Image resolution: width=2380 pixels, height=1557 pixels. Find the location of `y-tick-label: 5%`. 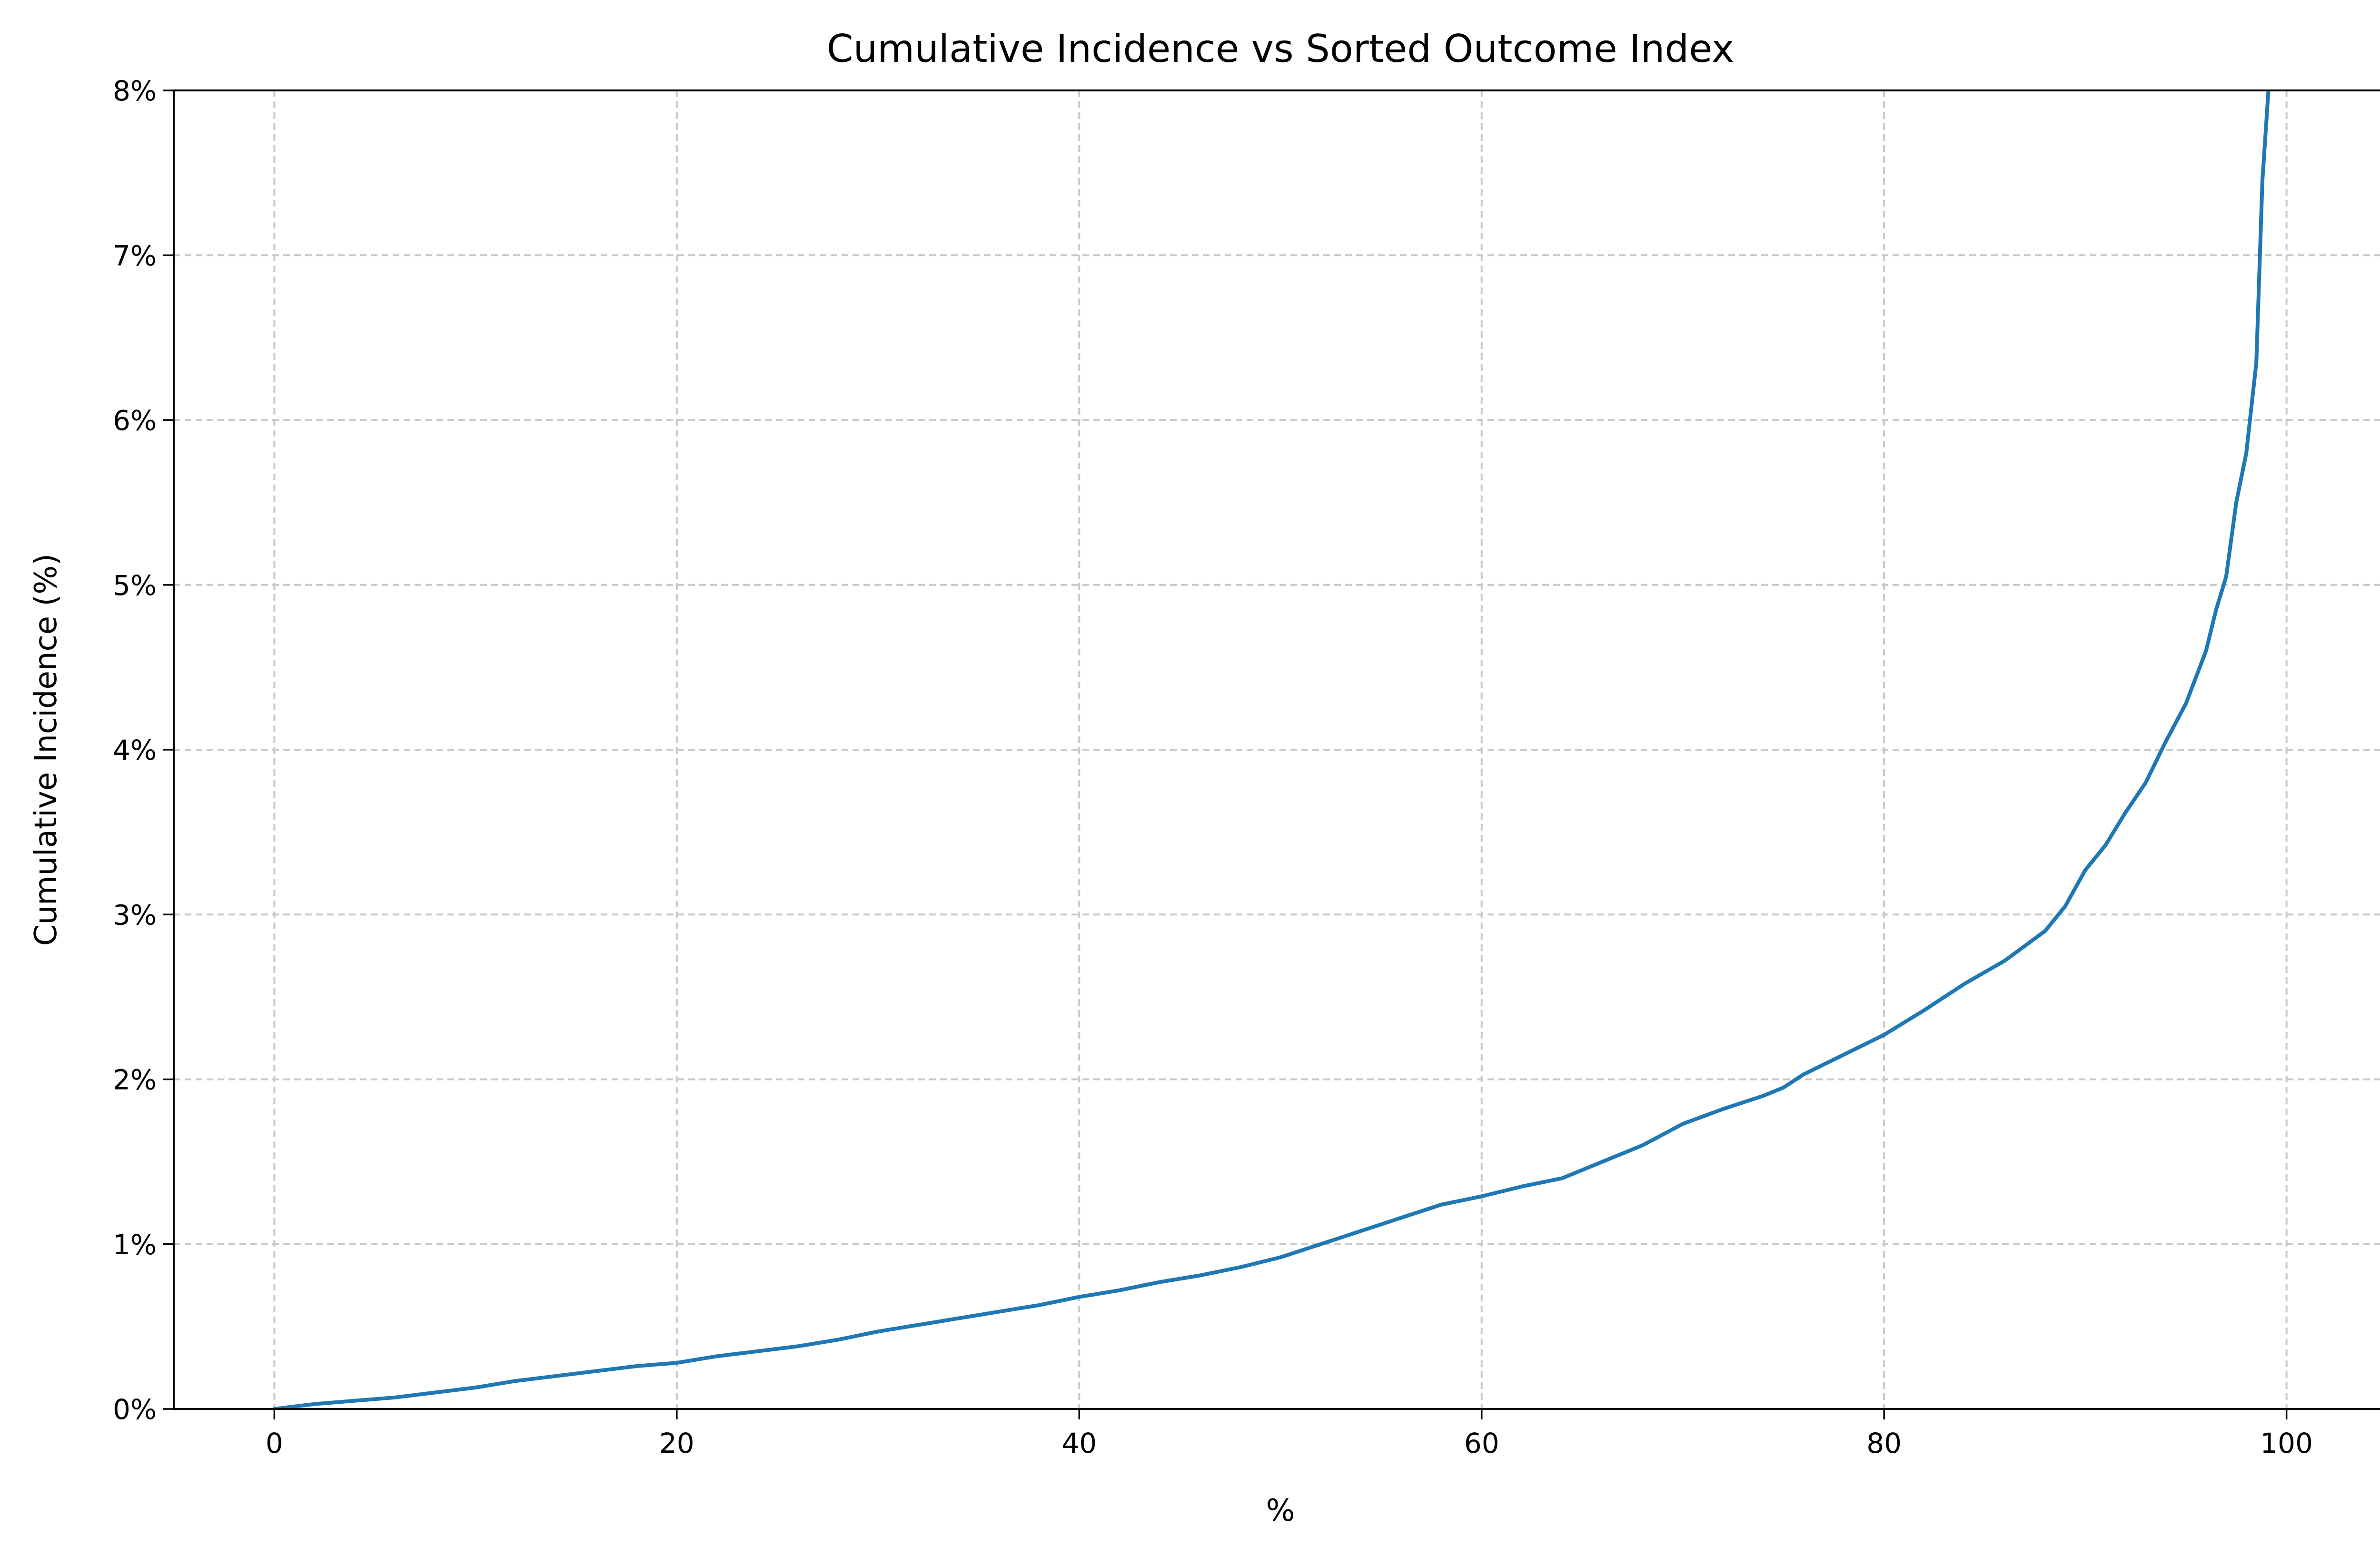

y-tick-label: 5% is located at coordinates (135, 585).